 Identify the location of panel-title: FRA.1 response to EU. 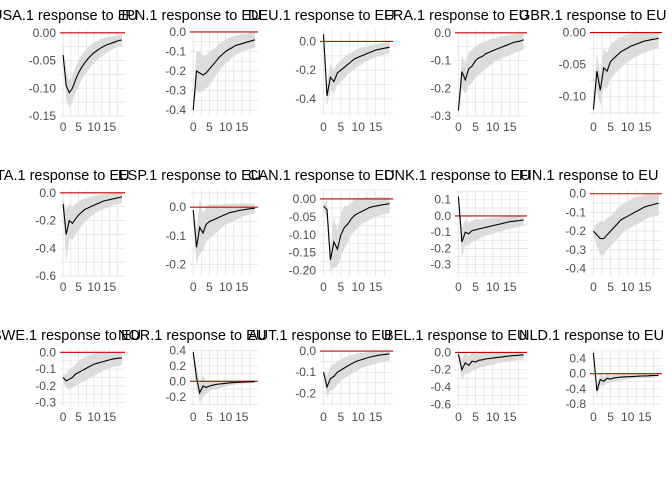
(456, 16).